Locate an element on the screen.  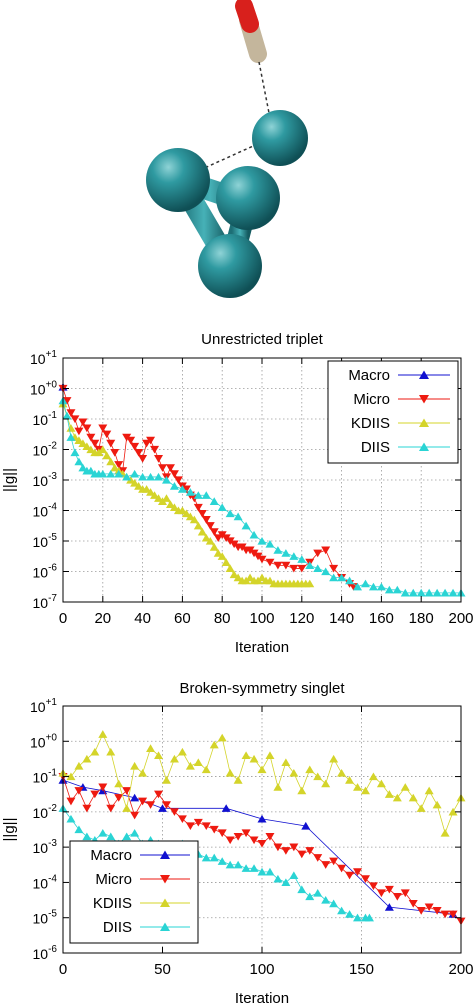
y-tick-exponent: -3 is located at coordinates (52, 843).